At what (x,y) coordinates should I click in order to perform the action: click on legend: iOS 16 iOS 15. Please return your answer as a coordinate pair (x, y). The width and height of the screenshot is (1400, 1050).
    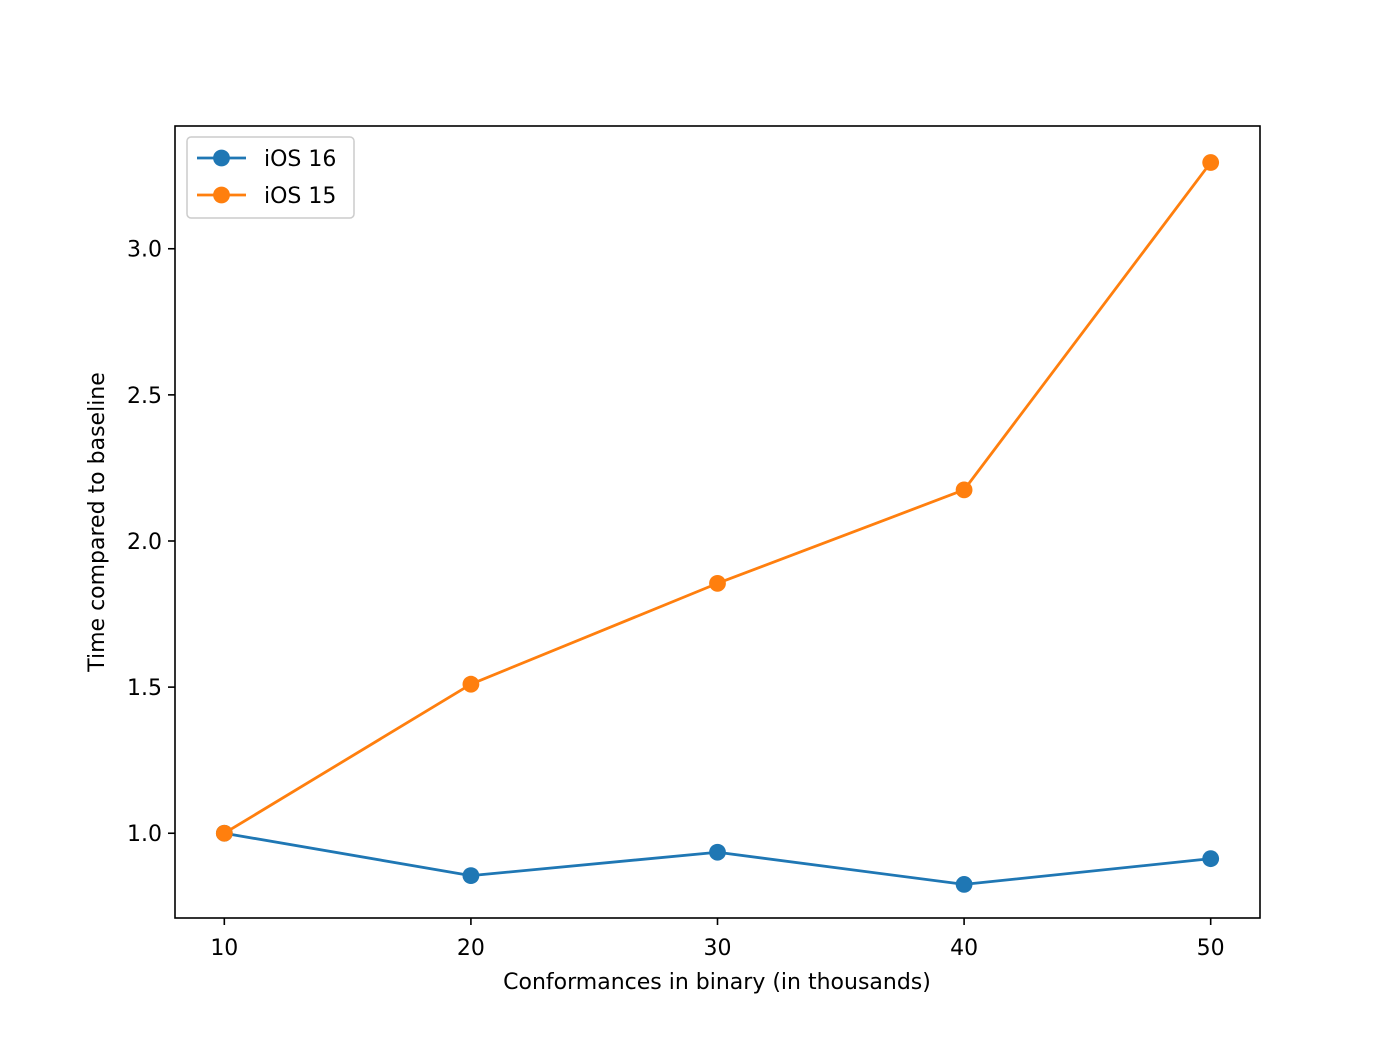
    Looking at the image, I should click on (270, 177).